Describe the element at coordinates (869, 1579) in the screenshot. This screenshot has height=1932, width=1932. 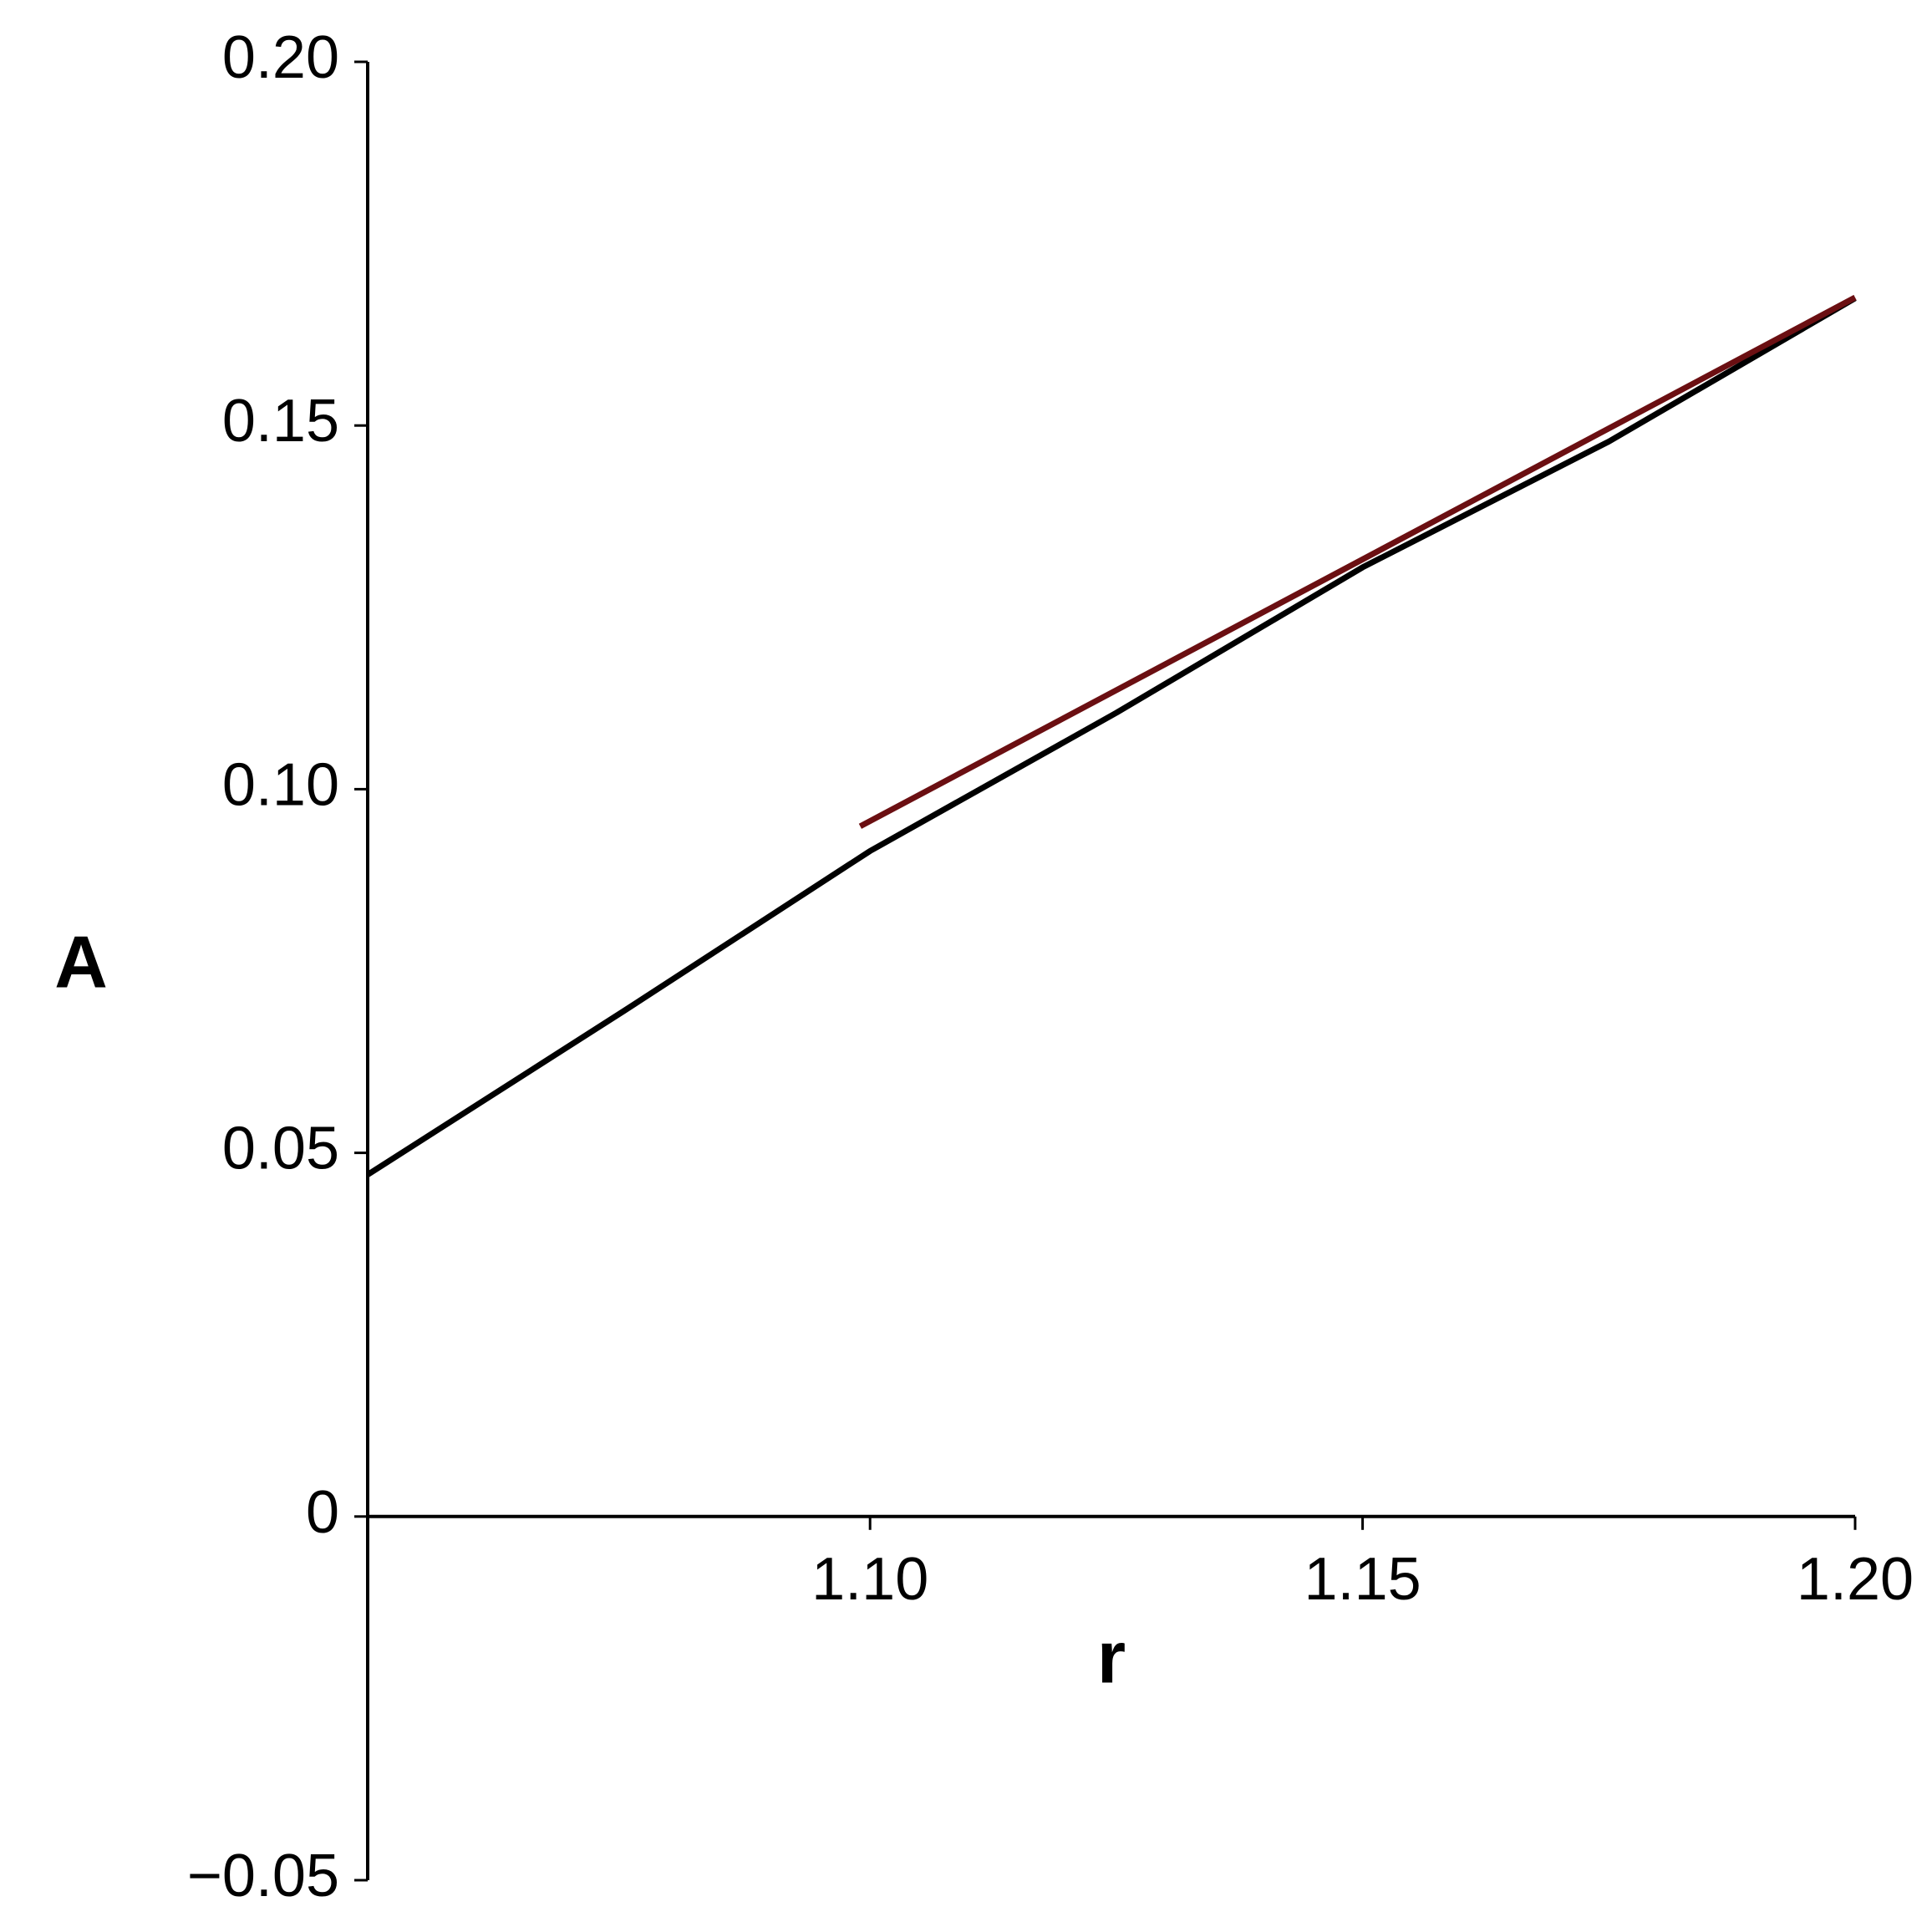
I see `x-tick-label: 1.10` at that location.